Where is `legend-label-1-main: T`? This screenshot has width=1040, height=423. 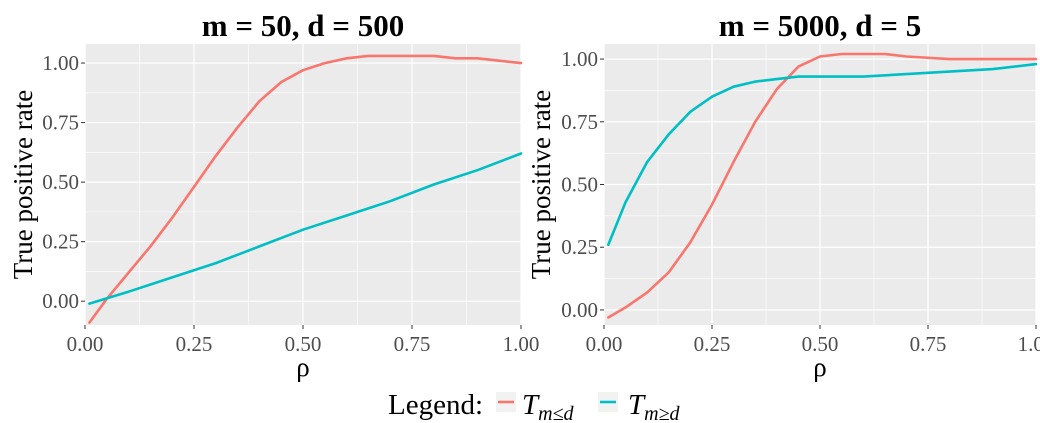
legend-label-1-main: T is located at coordinates (531, 405).